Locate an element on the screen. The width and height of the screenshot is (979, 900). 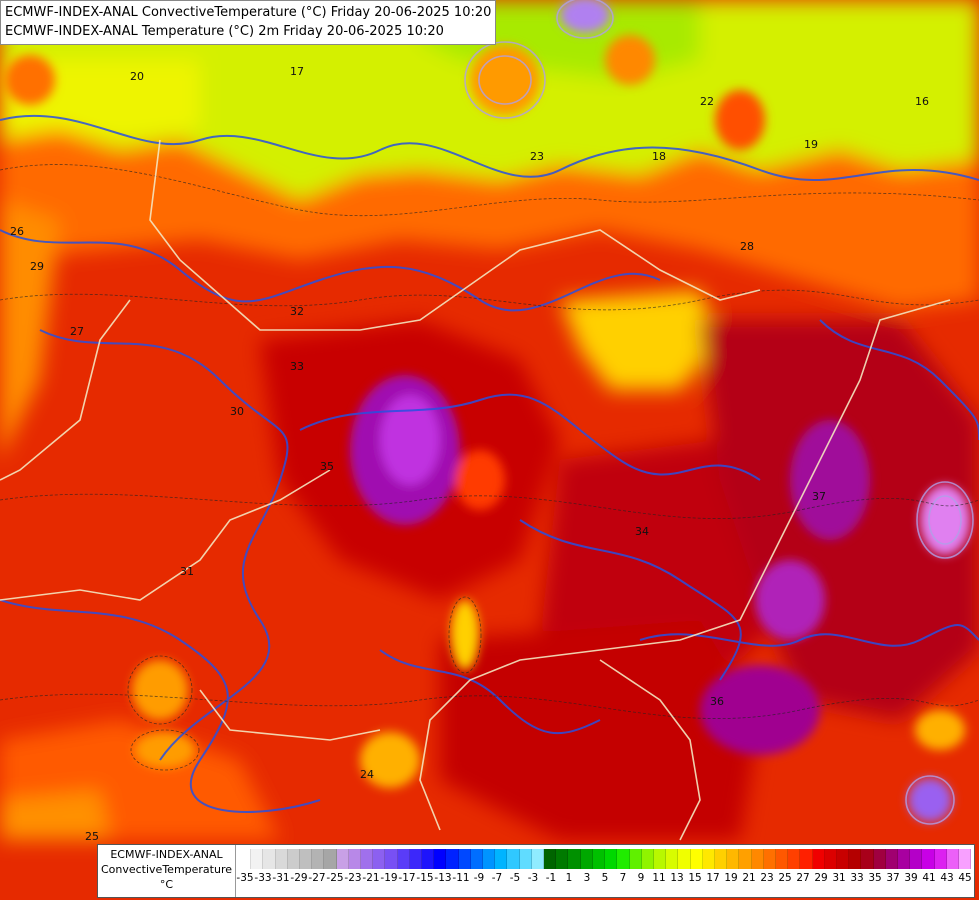
legend-tick-label: 25 is located at coordinates (785, 878).